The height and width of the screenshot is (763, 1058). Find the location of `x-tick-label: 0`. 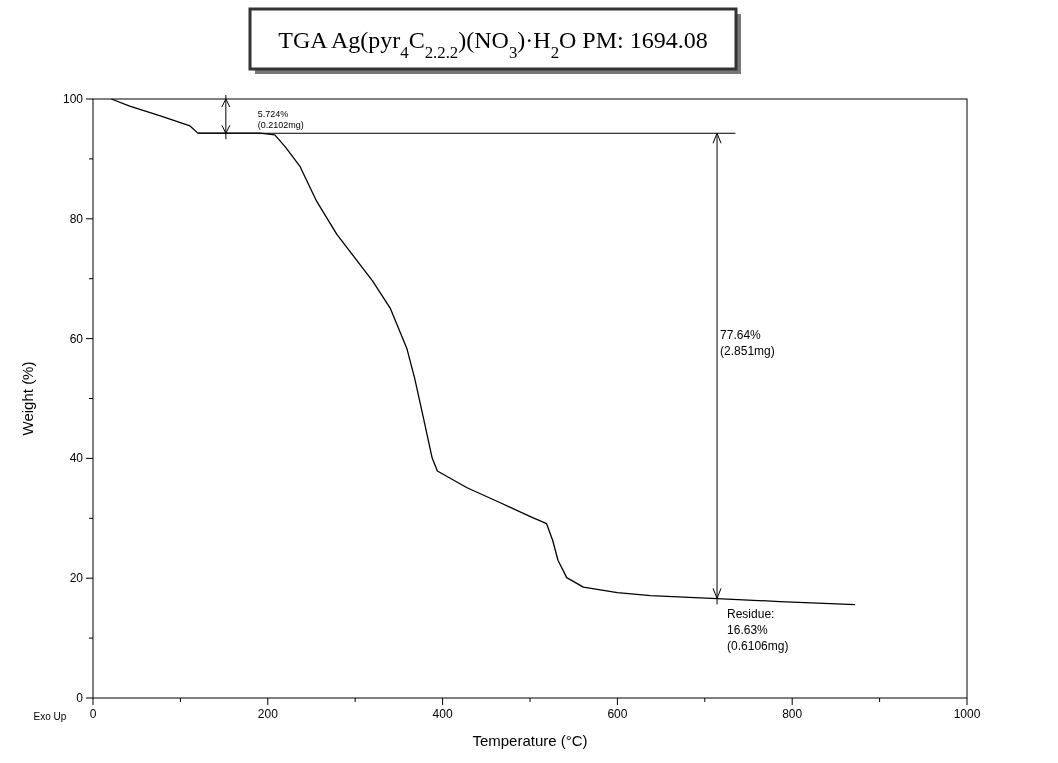

x-tick-label: 0 is located at coordinates (93, 714).